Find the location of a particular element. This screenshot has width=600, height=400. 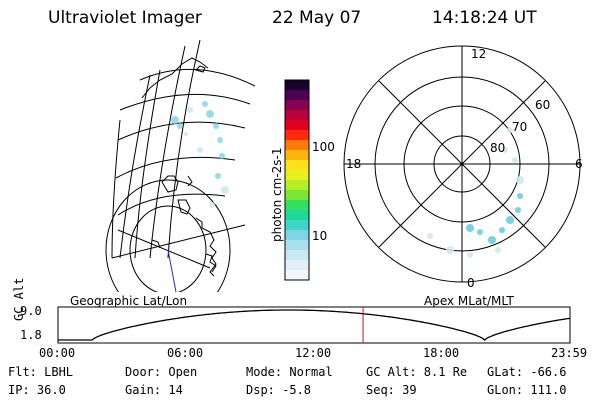

polar-panel-label: Apex MLat/MLT is located at coordinates (469, 301).